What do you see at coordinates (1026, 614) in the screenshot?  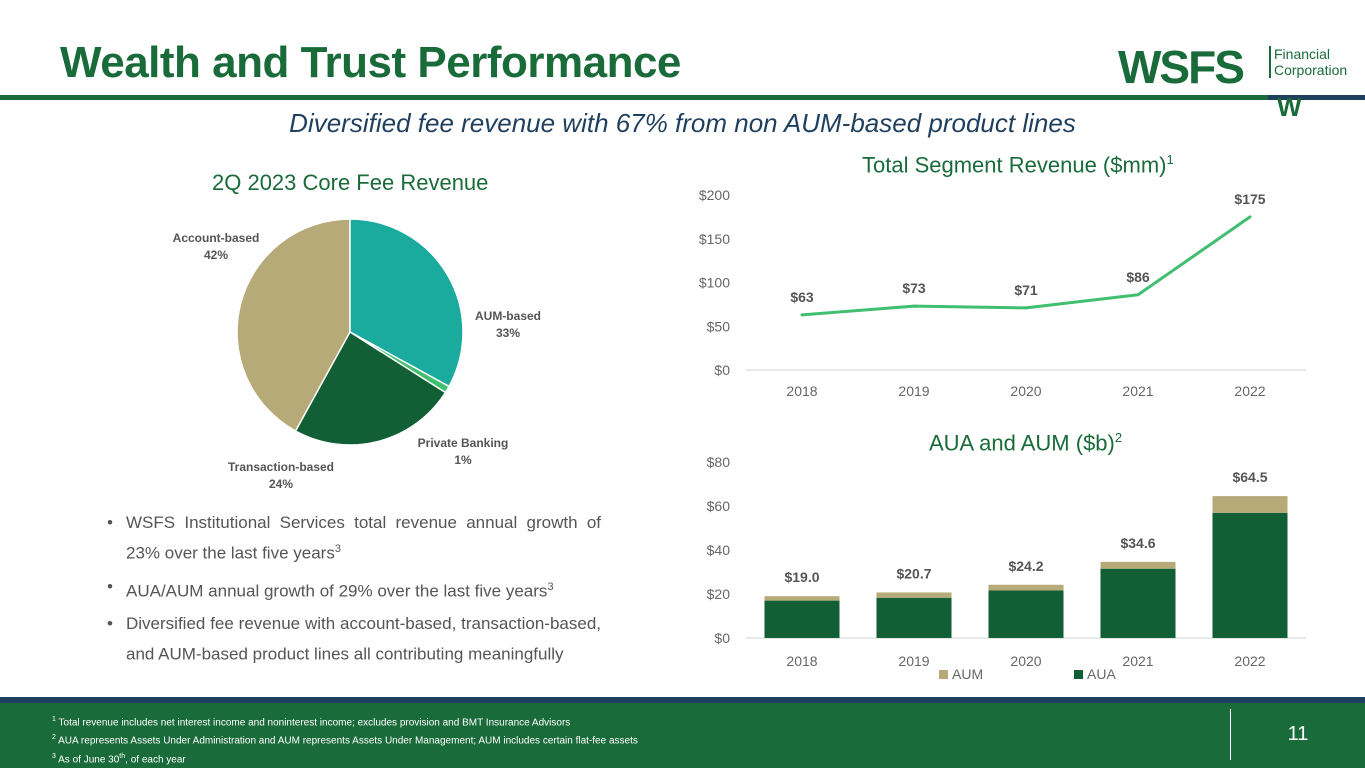 I see `bar-aua-2020` at bounding box center [1026, 614].